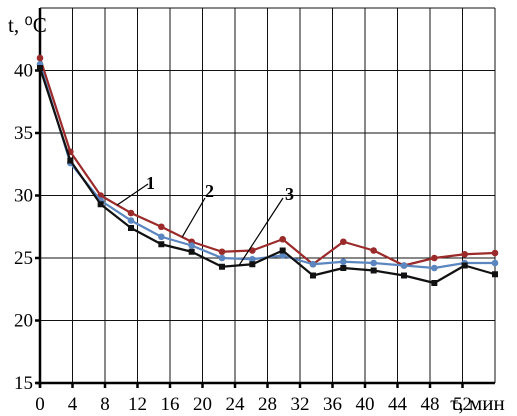 Image resolution: width=517 pixels, height=416 pixels. I want to click on x-tick-label: 4, so click(73, 404).